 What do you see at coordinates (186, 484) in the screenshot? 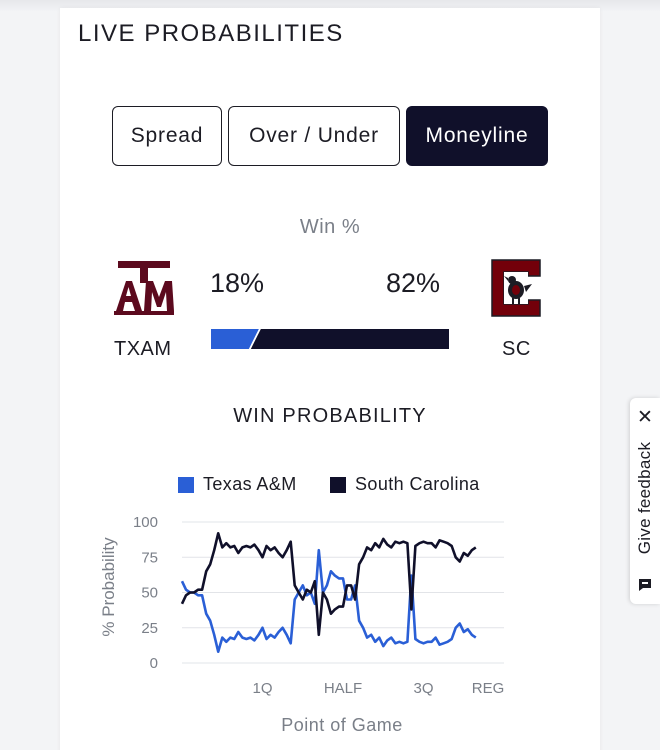
I see `legend-swatch-texas-am` at bounding box center [186, 484].